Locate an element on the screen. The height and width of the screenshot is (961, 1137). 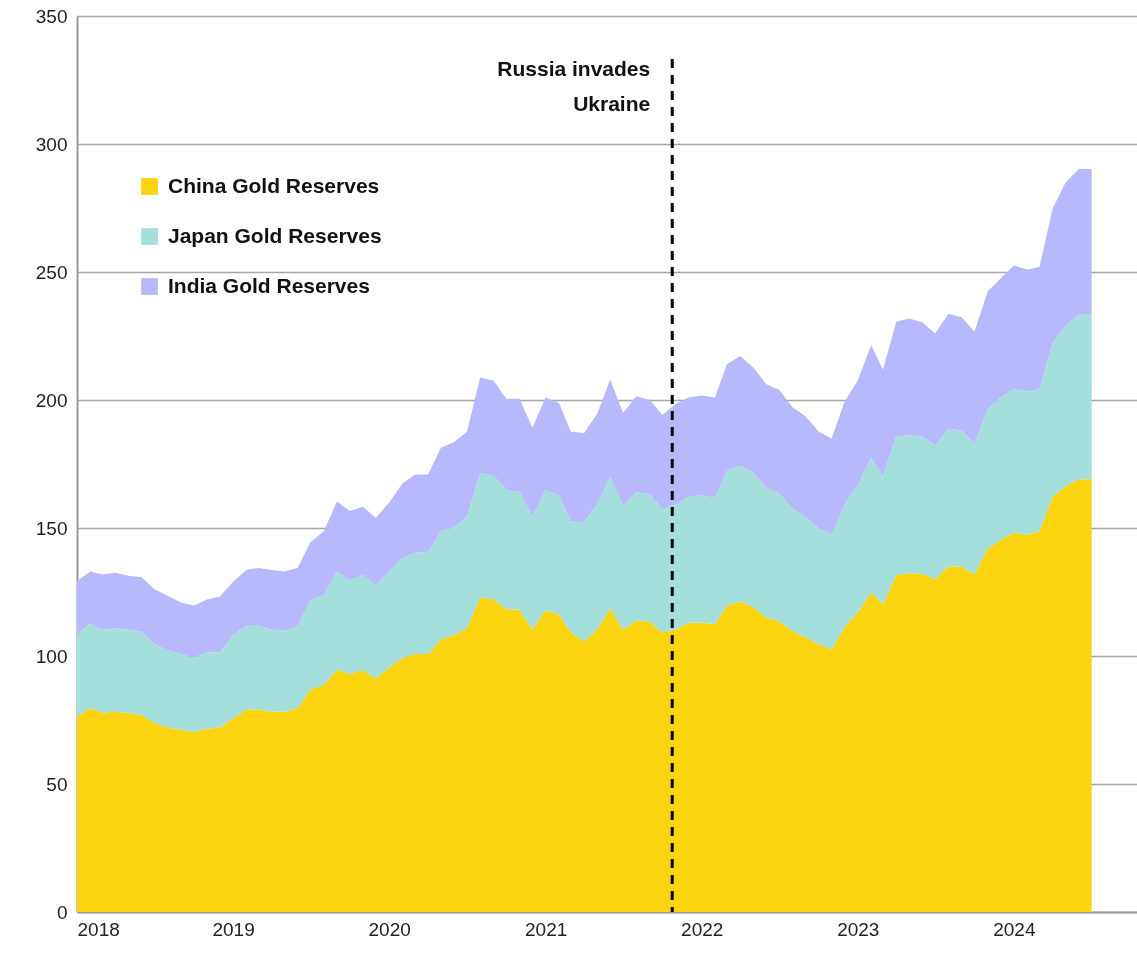
y-tick-label: 0 is located at coordinates (62, 912).